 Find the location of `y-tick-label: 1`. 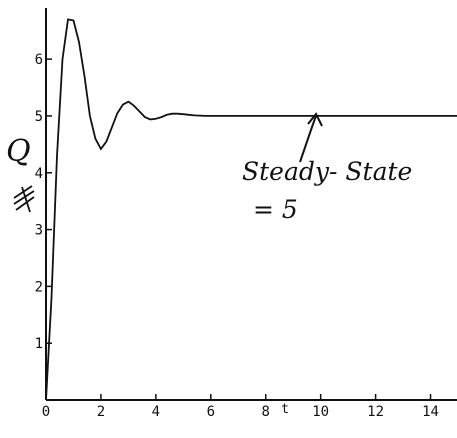

y-tick-label: 1 is located at coordinates (39, 344).